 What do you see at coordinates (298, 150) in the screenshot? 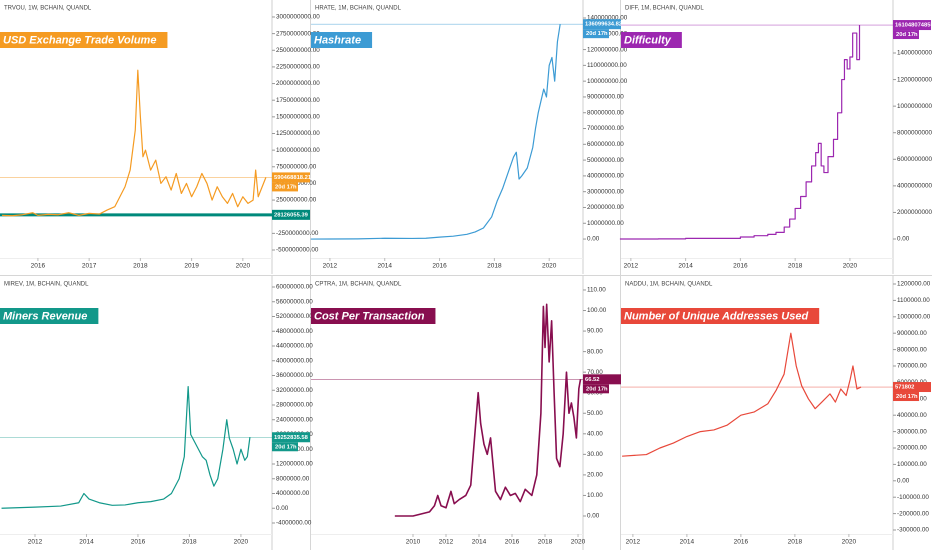
I see `y-tick-label: 1000000000.00` at bounding box center [298, 150].